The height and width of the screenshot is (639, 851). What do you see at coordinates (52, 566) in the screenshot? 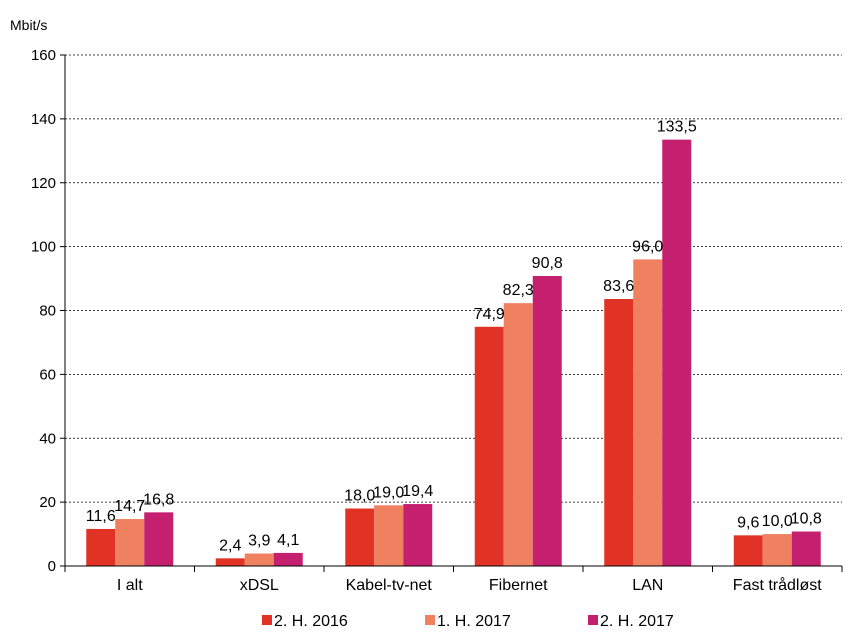
I see `y-tick-label-0: 0` at bounding box center [52, 566].